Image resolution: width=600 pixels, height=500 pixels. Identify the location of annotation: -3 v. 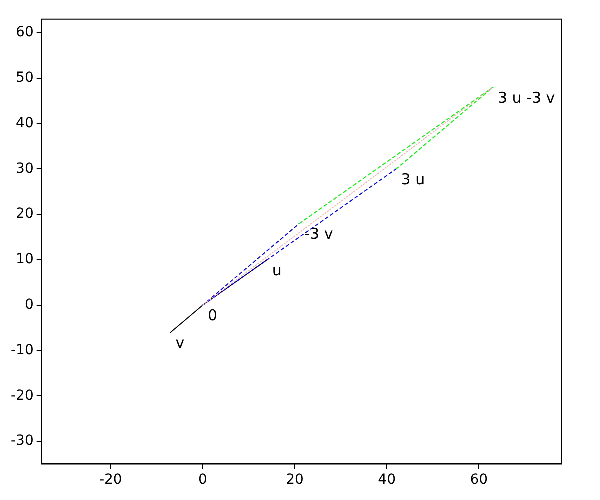
(319, 234).